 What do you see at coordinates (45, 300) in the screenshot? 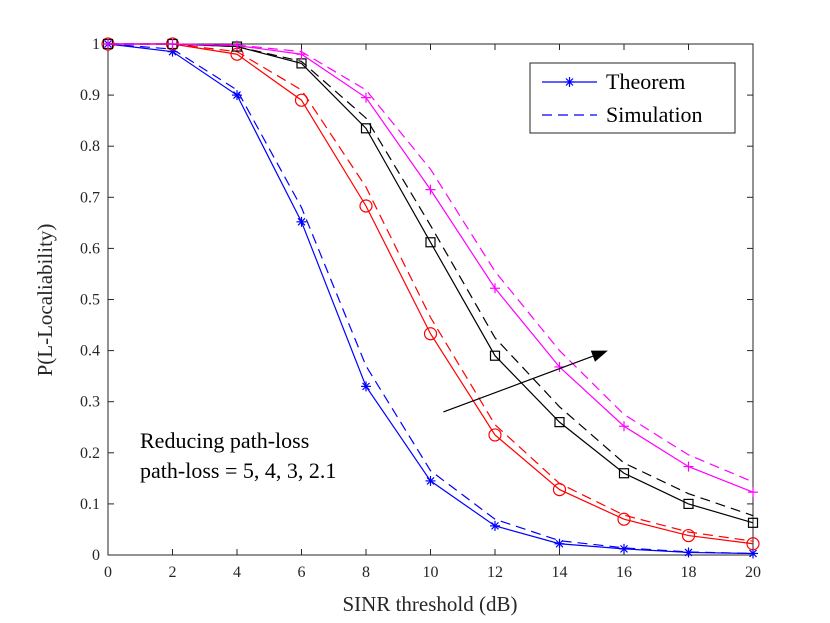
I see `y-axis-title: P(L-Localiability)` at bounding box center [45, 300].